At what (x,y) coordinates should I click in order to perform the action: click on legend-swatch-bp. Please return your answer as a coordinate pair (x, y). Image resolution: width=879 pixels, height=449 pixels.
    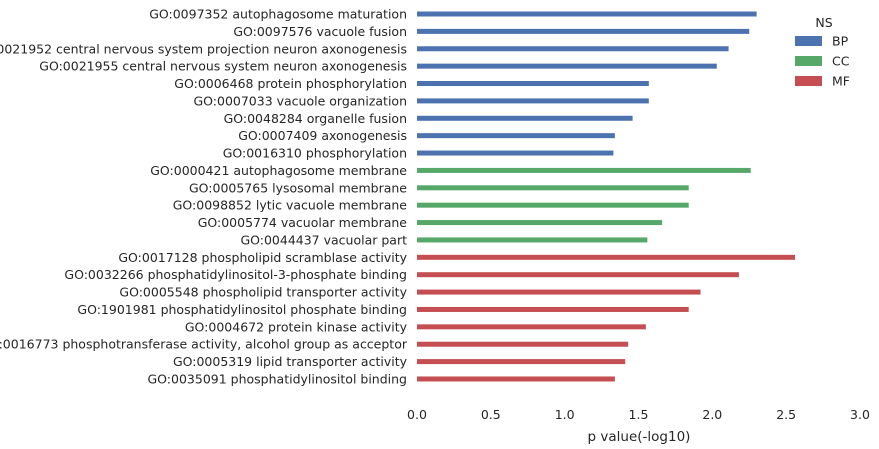
    Looking at the image, I should click on (808, 41).